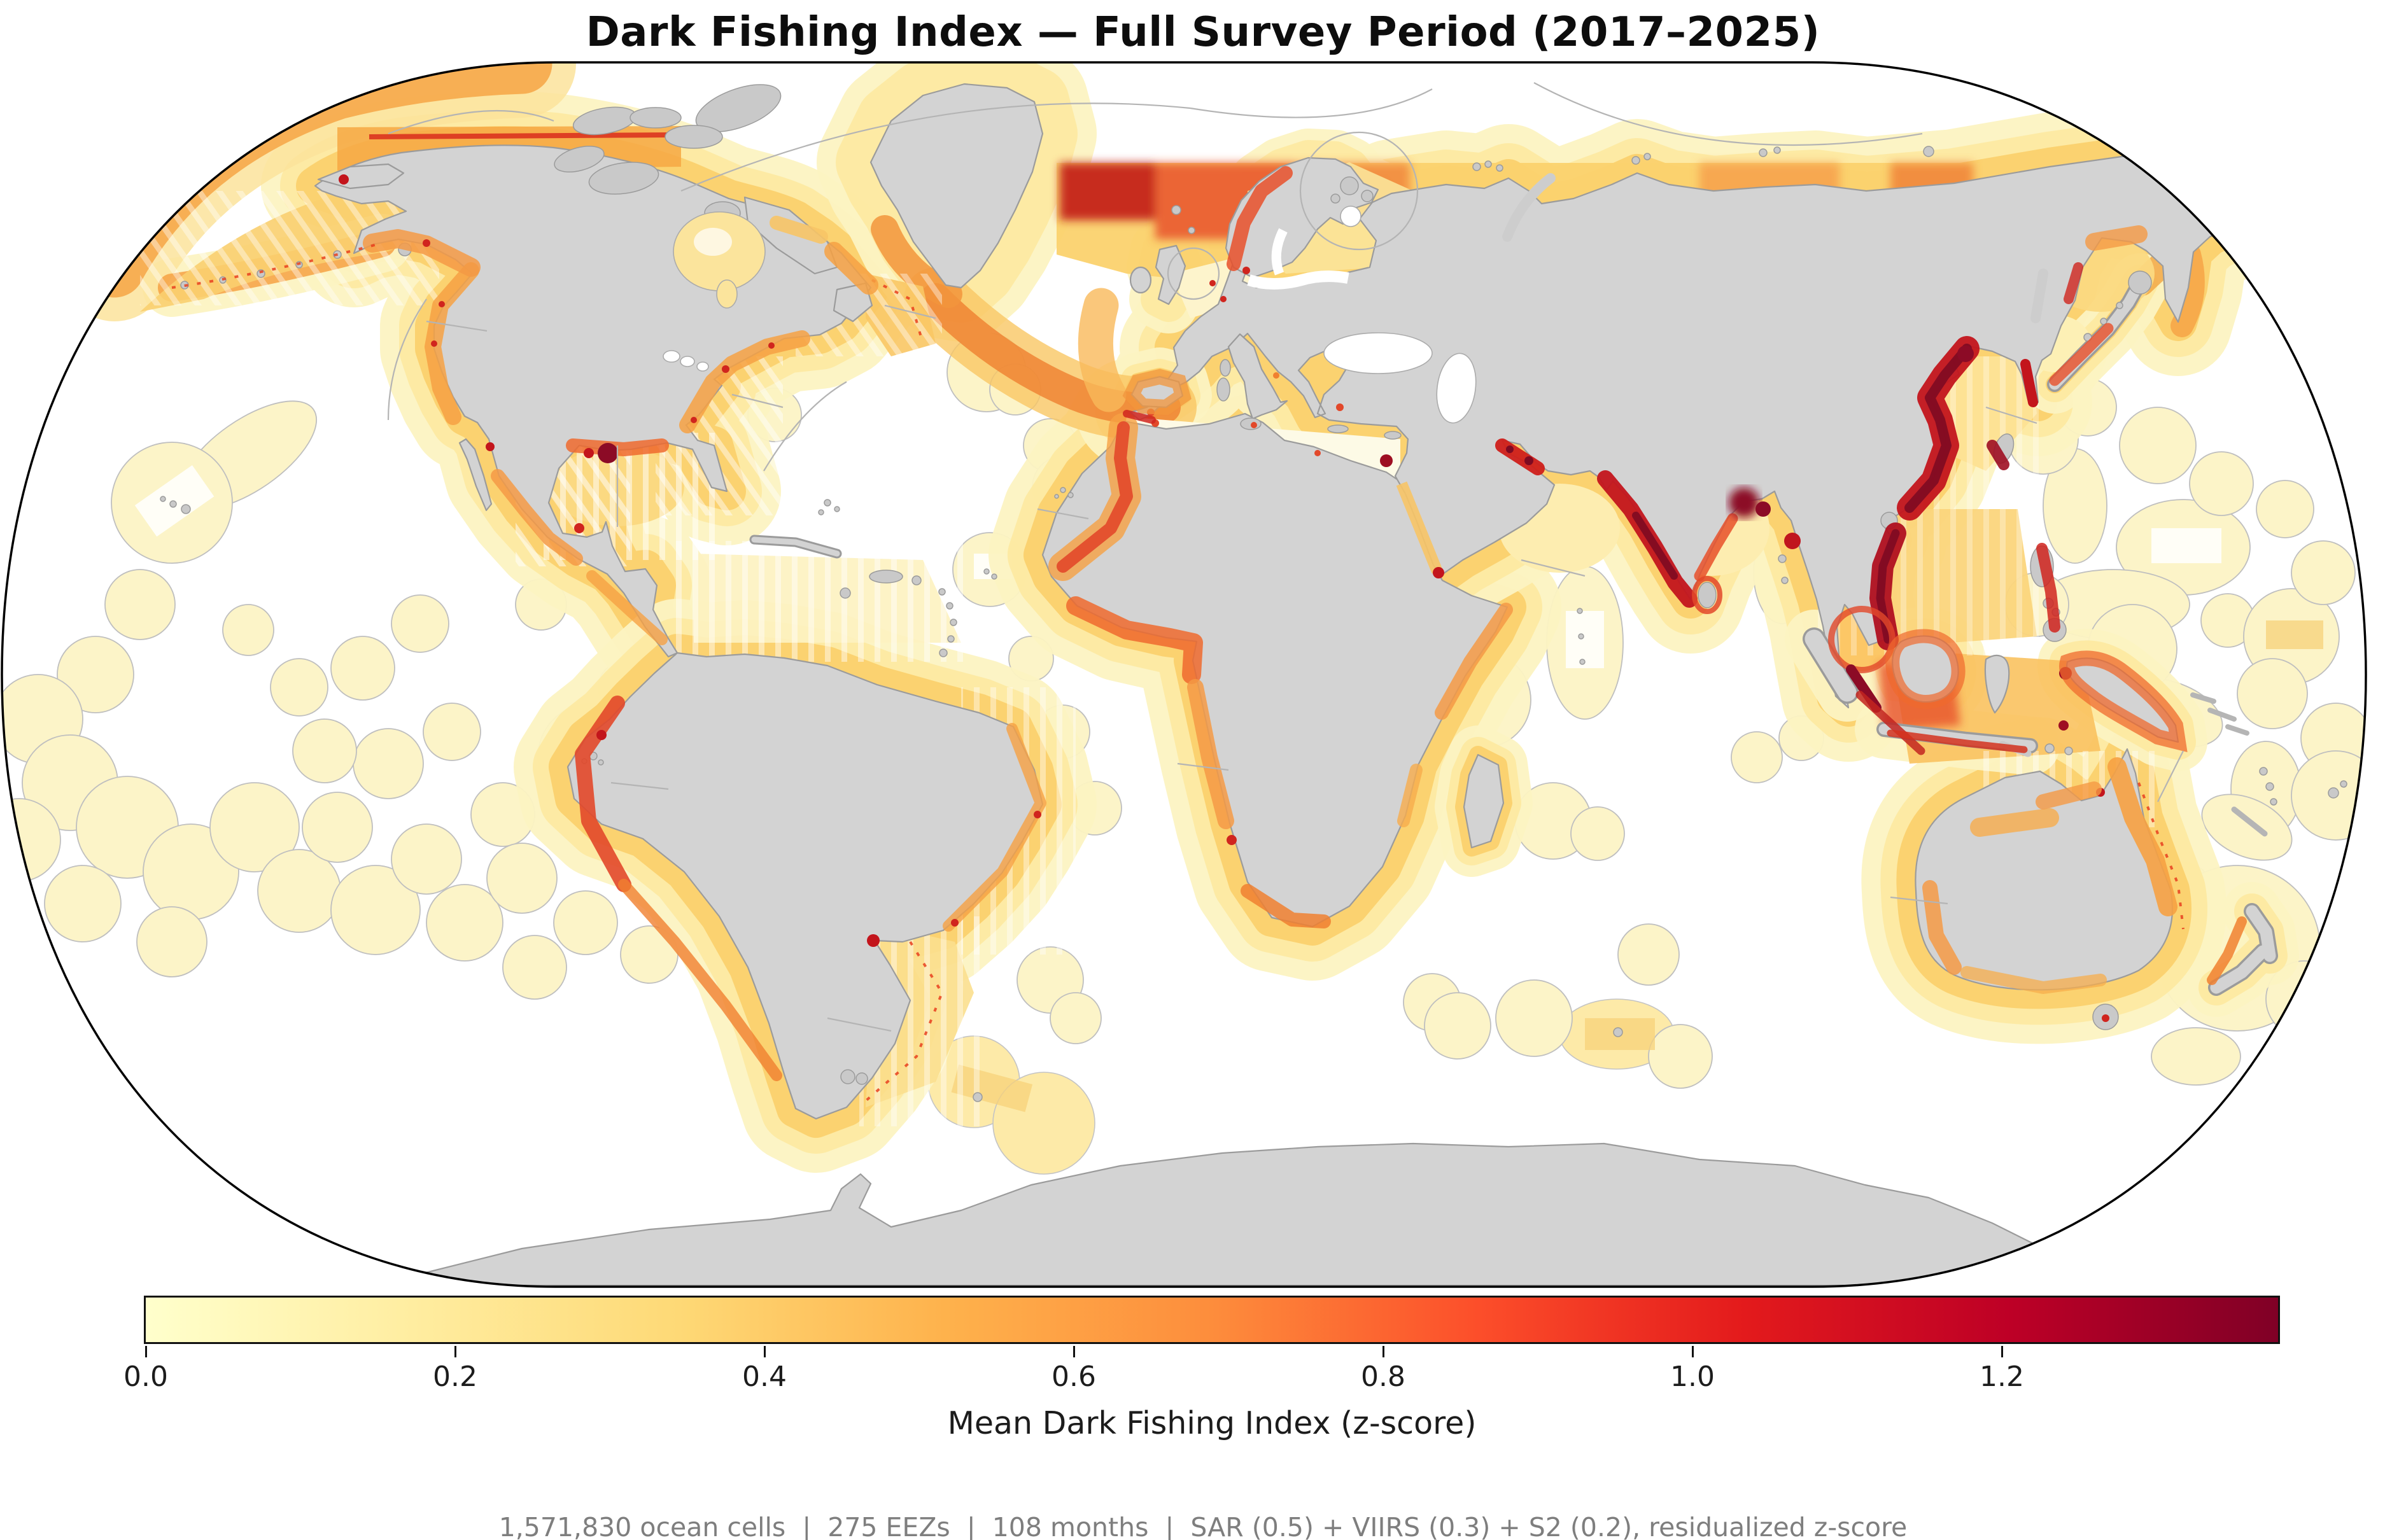  I want to click on tick-label: 0.4, so click(764, 1377).